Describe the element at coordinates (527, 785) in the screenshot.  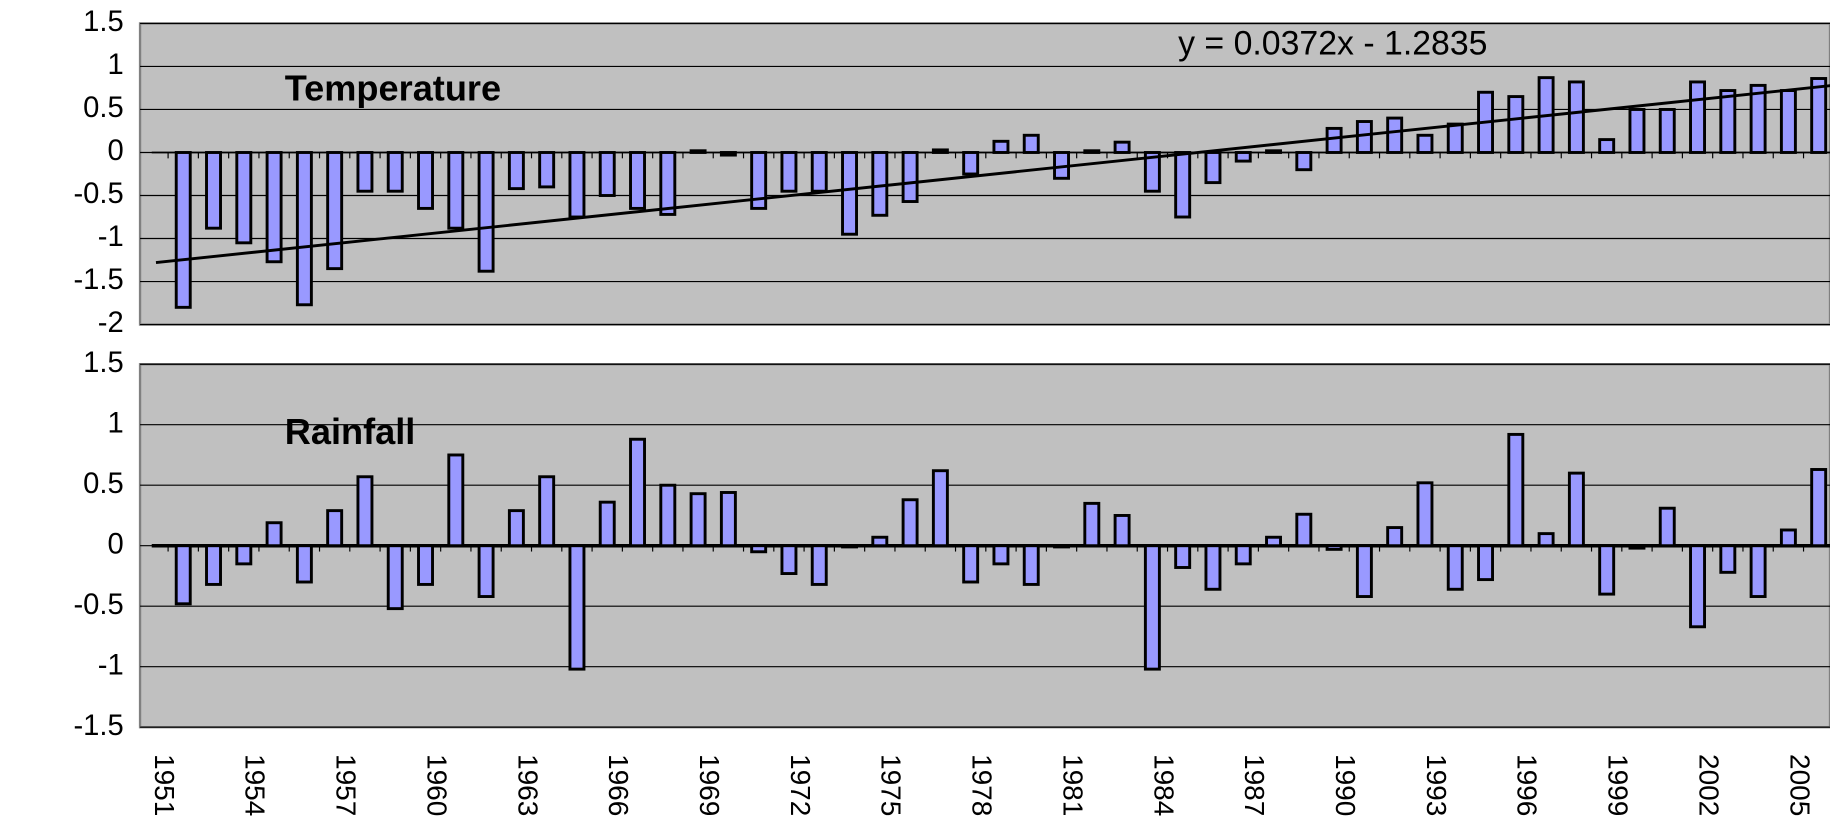
I see `x-tick-label: 1963` at that location.